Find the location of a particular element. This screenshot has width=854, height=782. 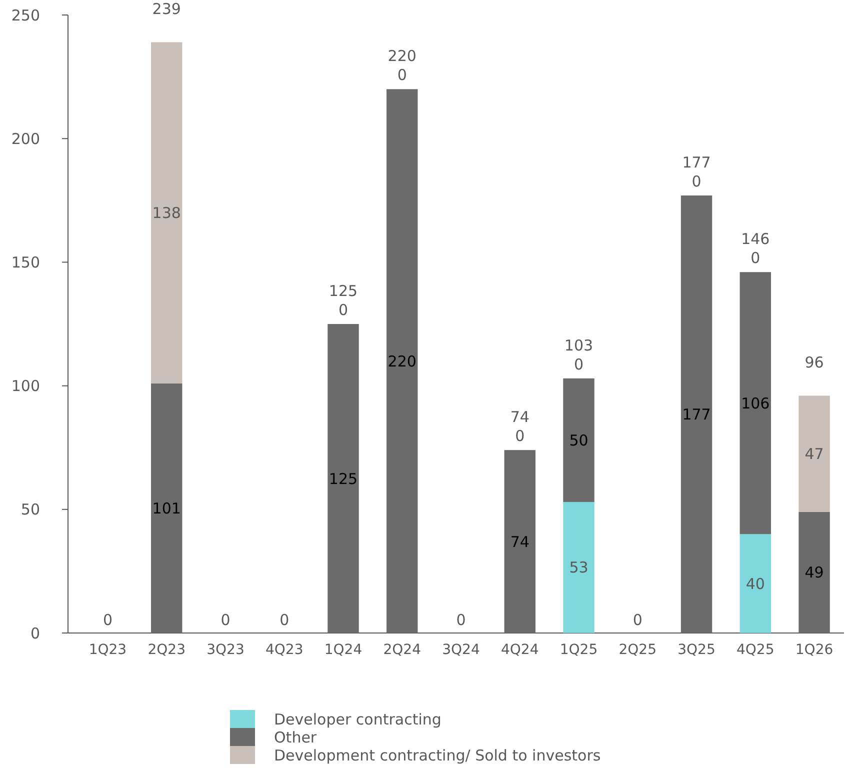

y-tick-label: 150 is located at coordinates (25, 262).